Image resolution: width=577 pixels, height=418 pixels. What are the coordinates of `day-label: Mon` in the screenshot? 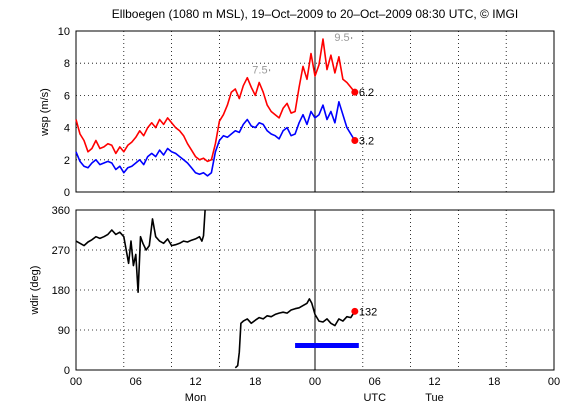 It's located at (195, 398).